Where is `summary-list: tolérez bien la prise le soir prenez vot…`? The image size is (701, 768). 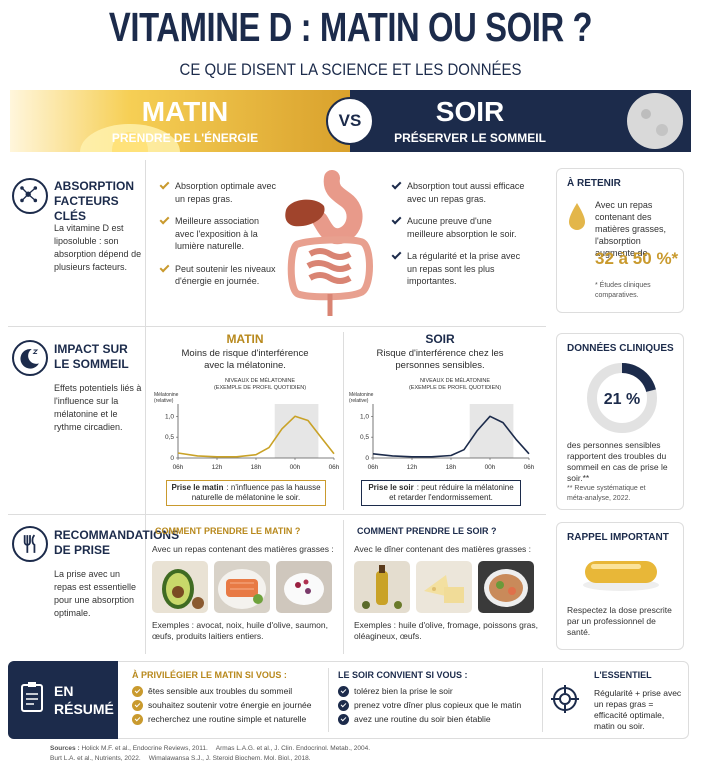 summary-list: tolérez bien la prise le soir prenez vot… is located at coordinates (438, 707).